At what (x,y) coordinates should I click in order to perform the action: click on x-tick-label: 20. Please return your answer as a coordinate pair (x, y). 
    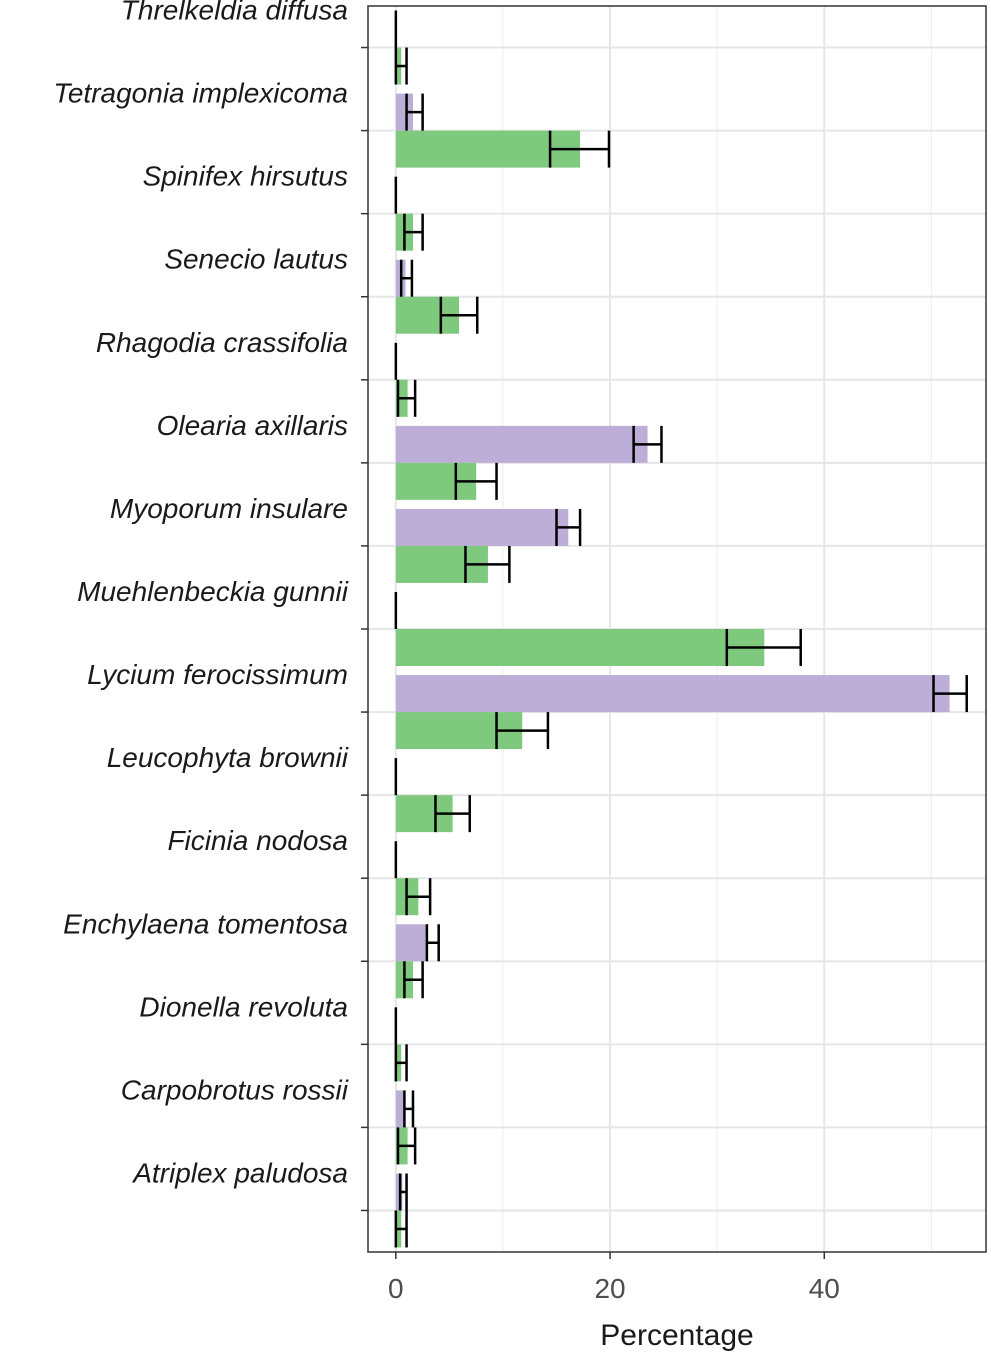
    Looking at the image, I should click on (609, 1288).